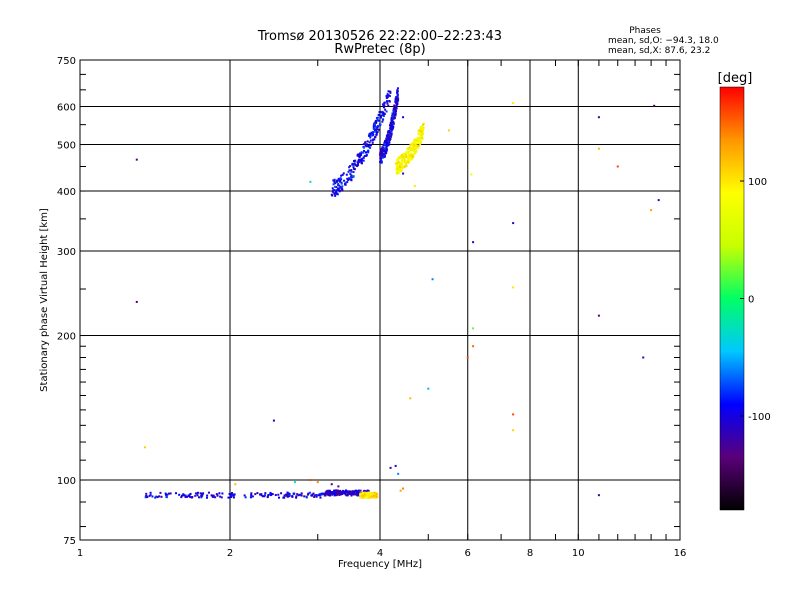  What do you see at coordinates (530, 553) in the screenshot?
I see `x-tick-label: 8` at bounding box center [530, 553].